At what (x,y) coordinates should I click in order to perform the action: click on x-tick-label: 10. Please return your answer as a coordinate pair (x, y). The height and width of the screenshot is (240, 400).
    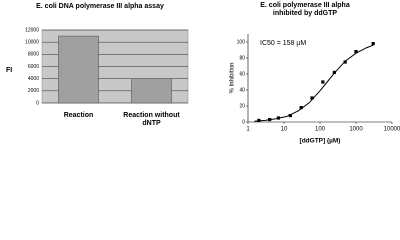
    Looking at the image, I should click on (284, 130).